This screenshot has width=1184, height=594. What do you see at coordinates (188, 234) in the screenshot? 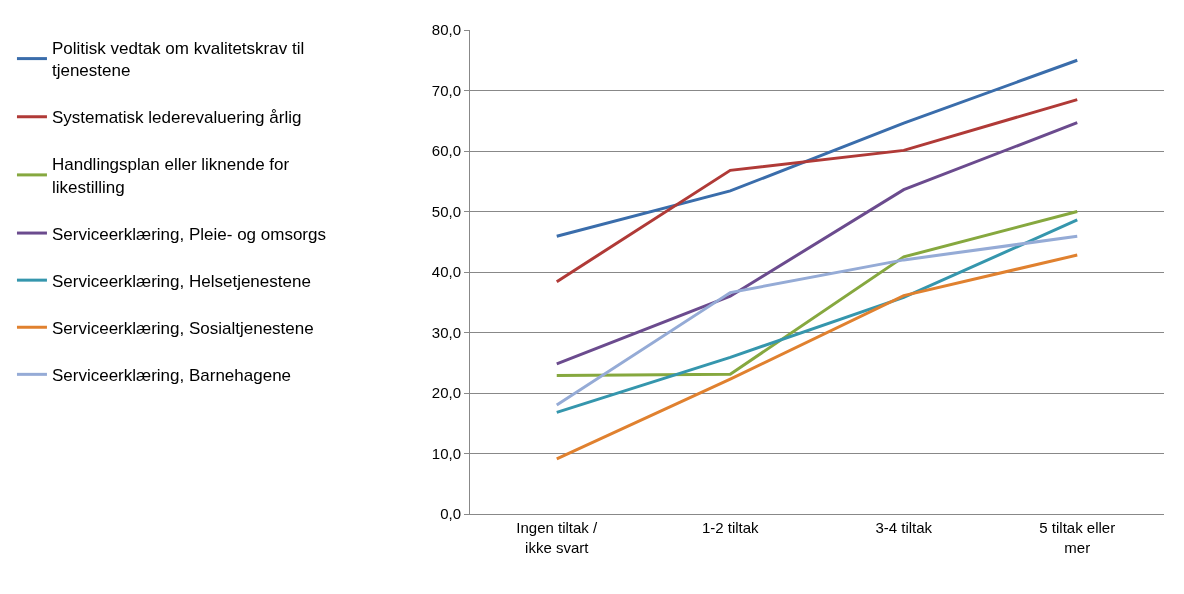
I see `legend-label: Serviceerklæring, Pleie- og omsorgs` at bounding box center [188, 234].